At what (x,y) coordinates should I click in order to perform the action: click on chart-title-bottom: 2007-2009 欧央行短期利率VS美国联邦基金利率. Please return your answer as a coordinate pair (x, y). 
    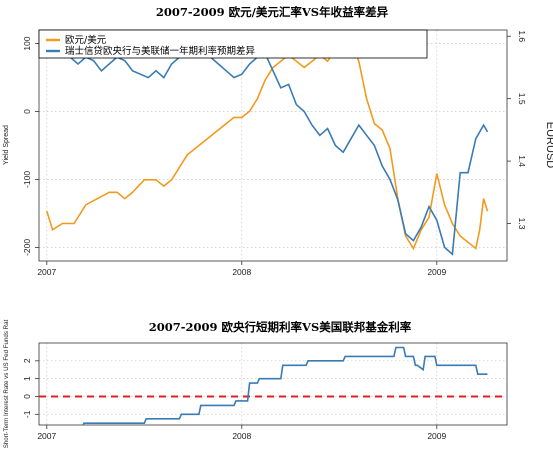
    Looking at the image, I should click on (280, 327).